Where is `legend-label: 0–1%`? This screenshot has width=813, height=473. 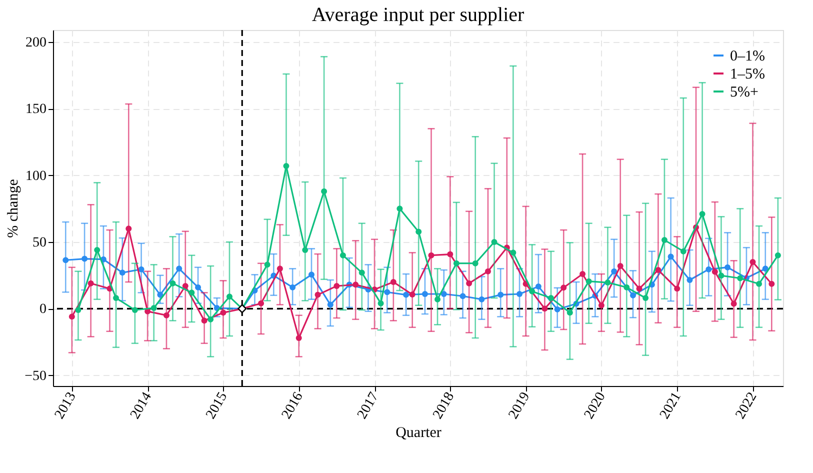 legend-label: 0–1% is located at coordinates (747, 56).